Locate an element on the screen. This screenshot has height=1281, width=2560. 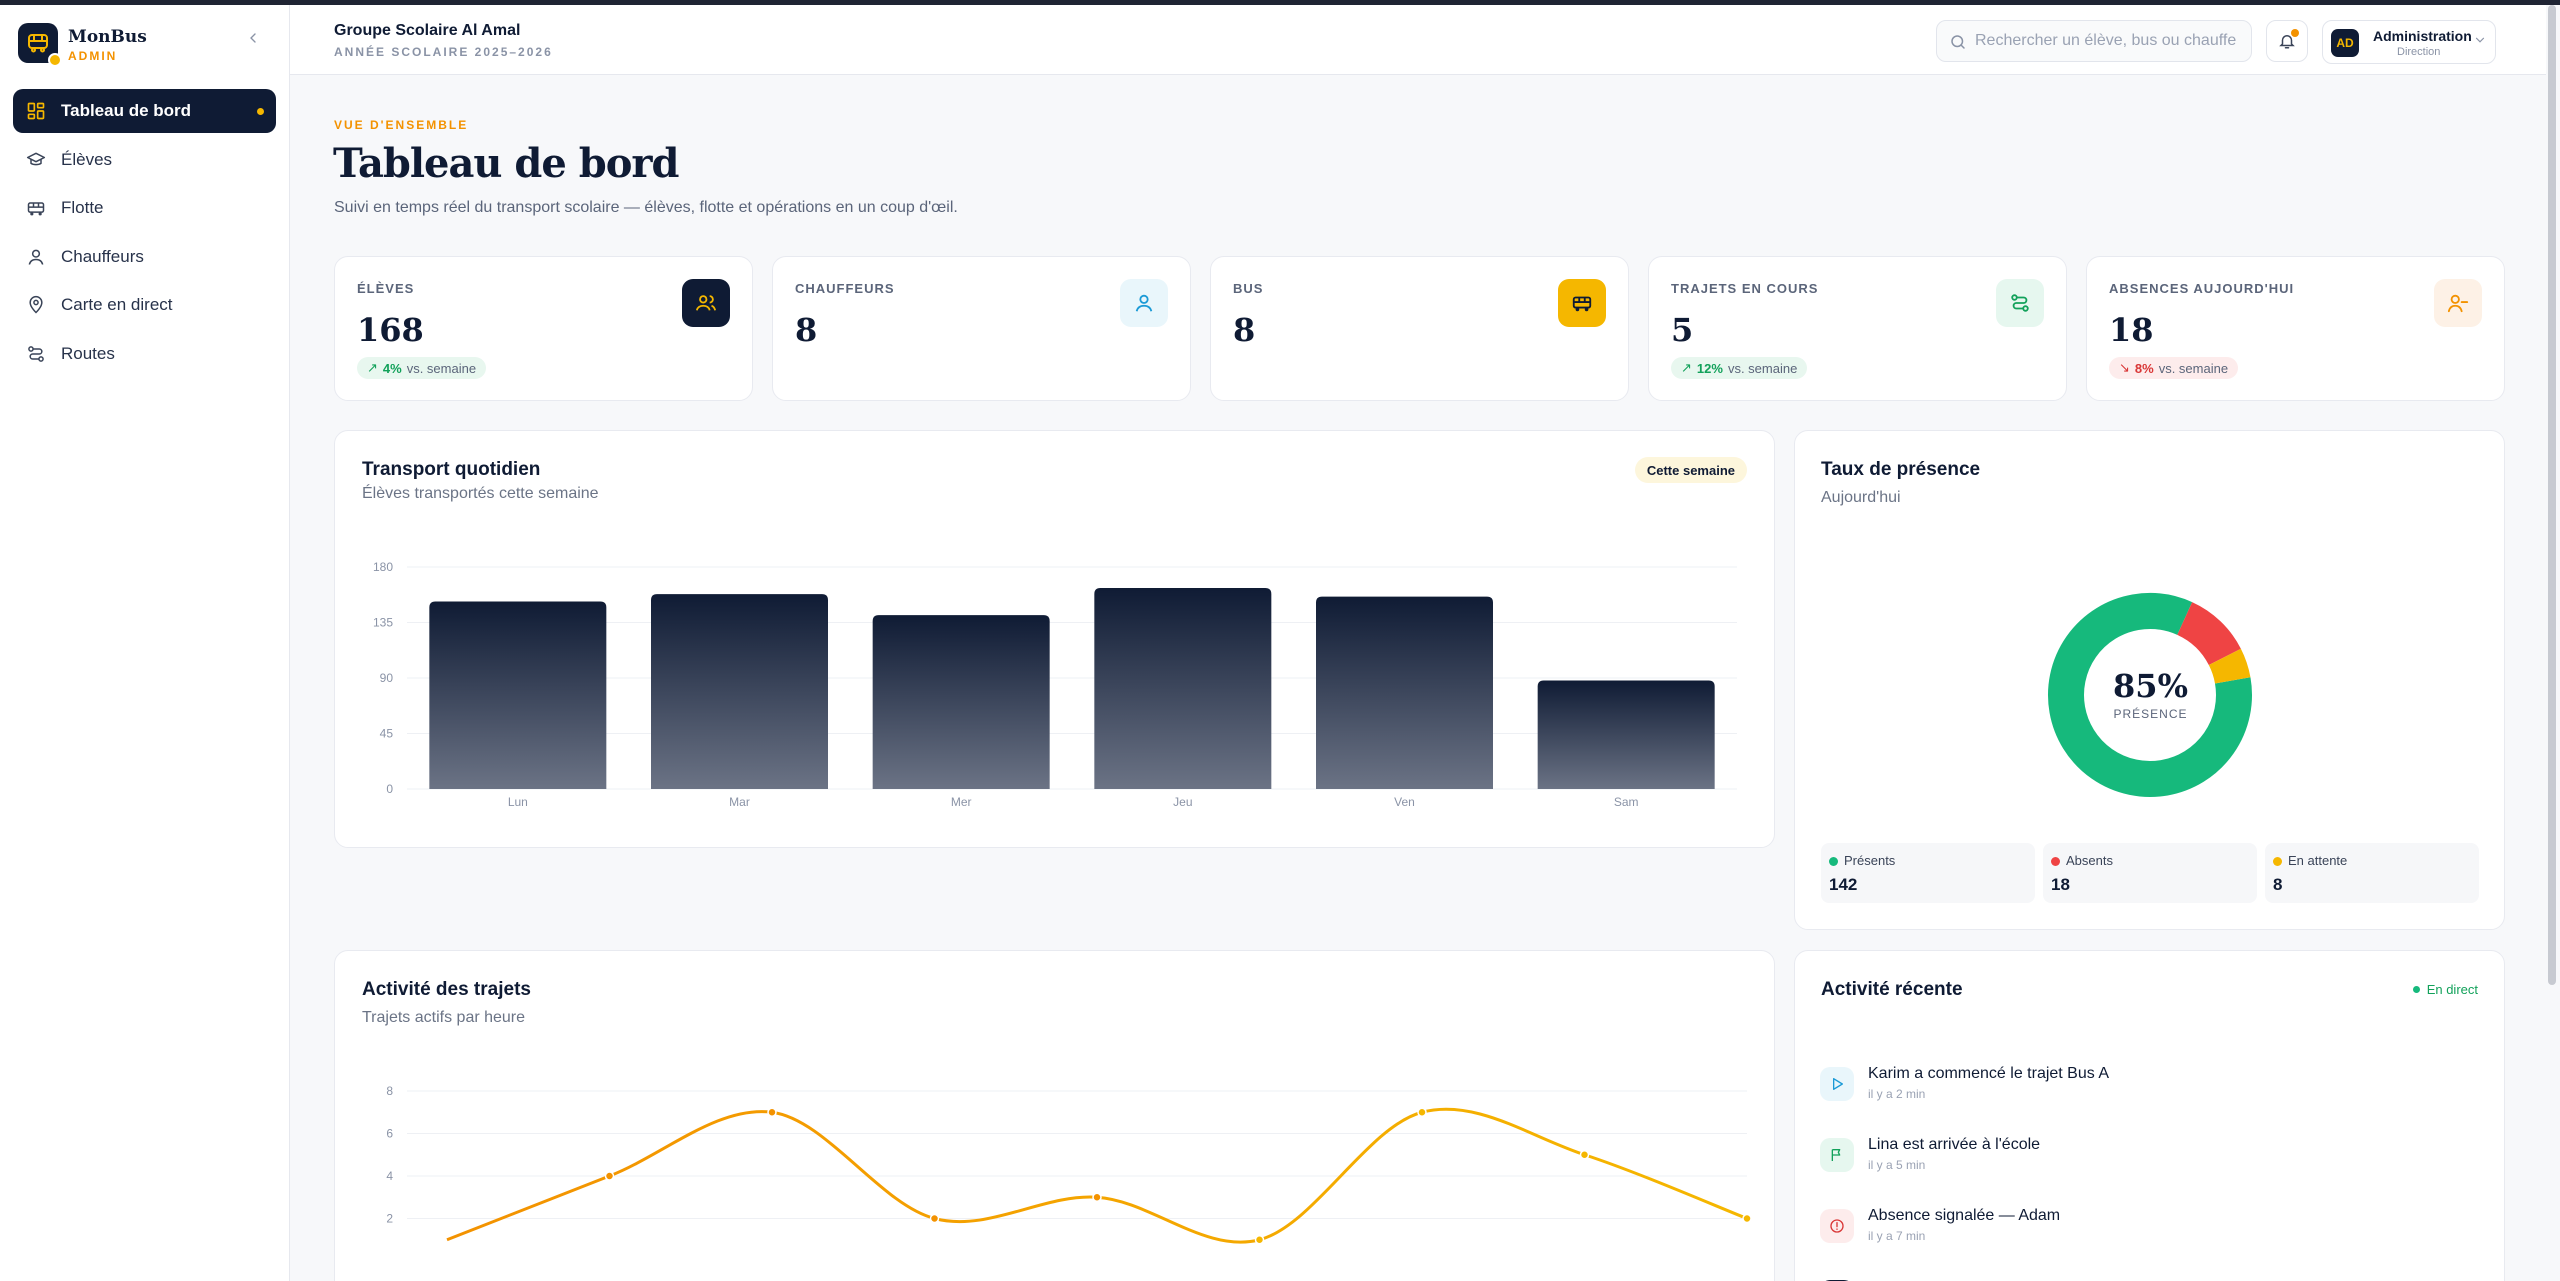
stat-card-absences: ABSENCES AUJOURD'HUI 18 ↘ 8% vs. semaine is located at coordinates (2295, 328).